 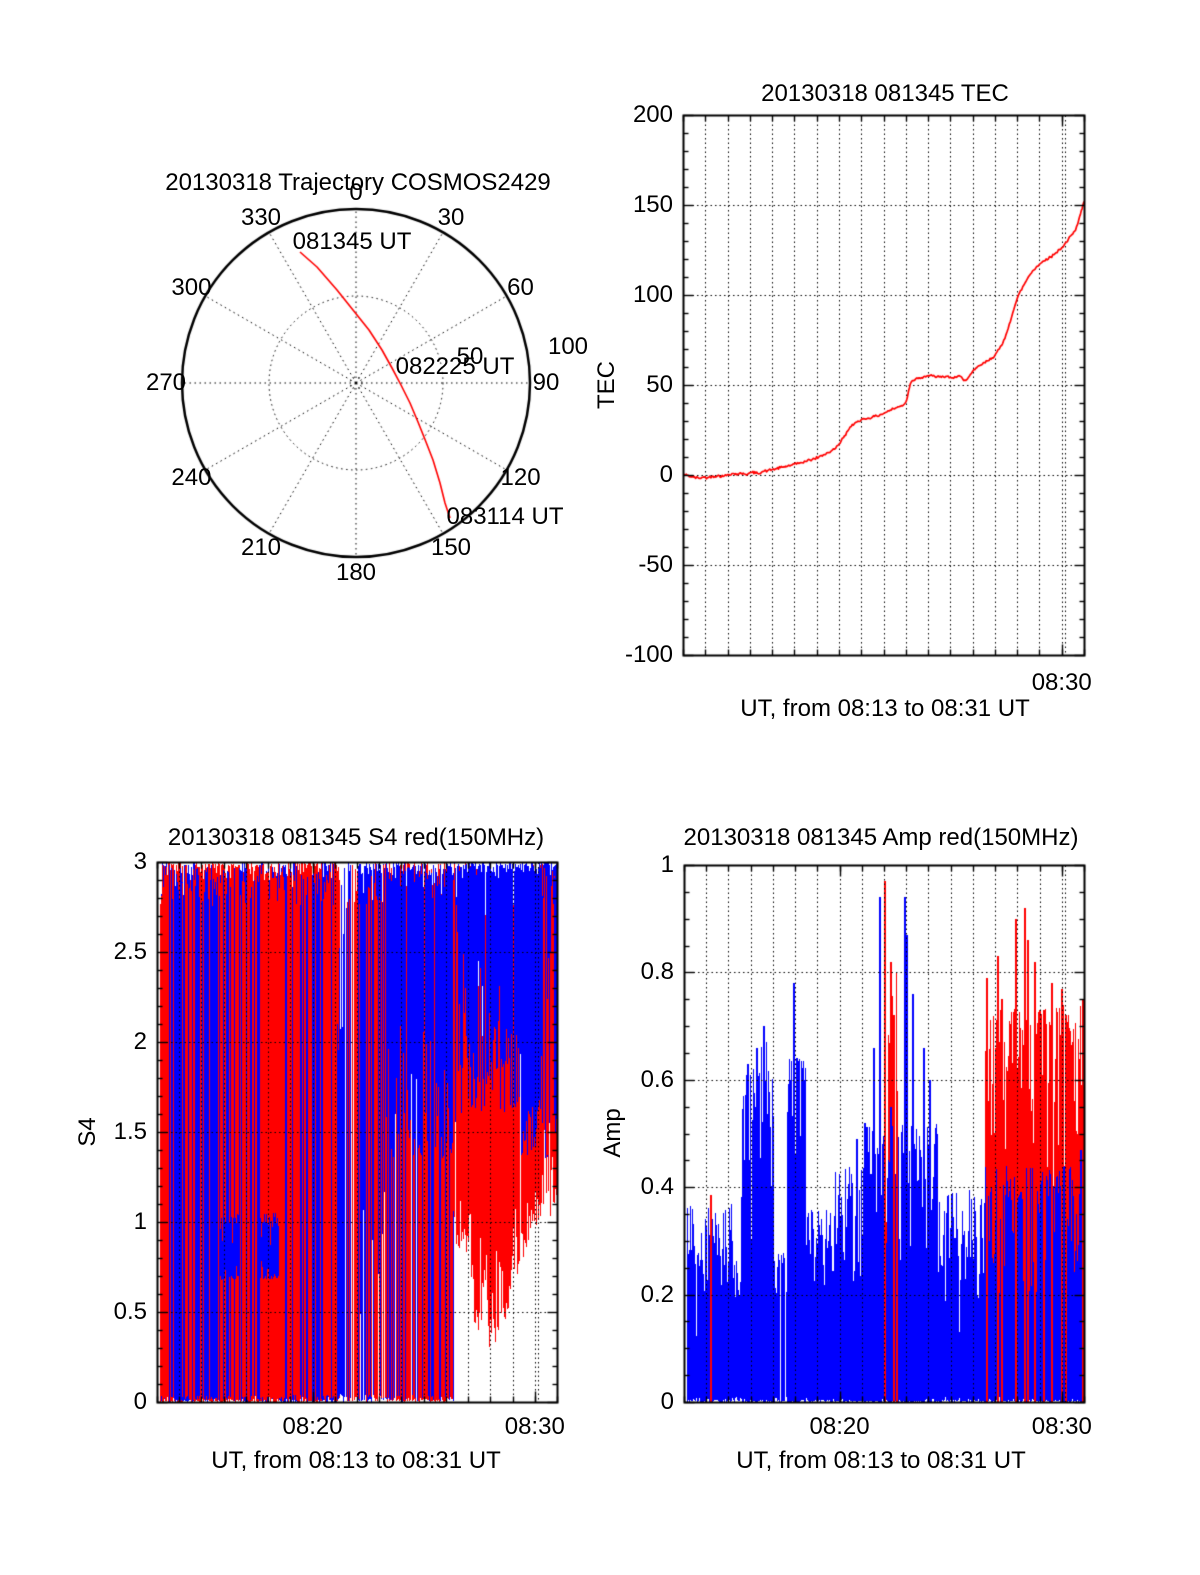 I want to click on s4-xtick-label: 08:30, so click(x=534, y=1426).